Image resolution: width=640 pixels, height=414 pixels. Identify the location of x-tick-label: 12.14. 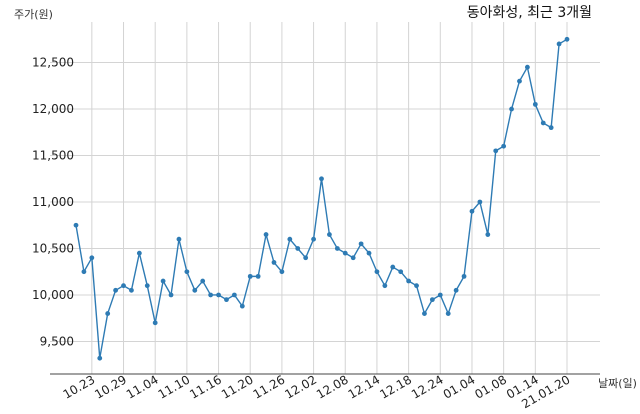
(364, 386).